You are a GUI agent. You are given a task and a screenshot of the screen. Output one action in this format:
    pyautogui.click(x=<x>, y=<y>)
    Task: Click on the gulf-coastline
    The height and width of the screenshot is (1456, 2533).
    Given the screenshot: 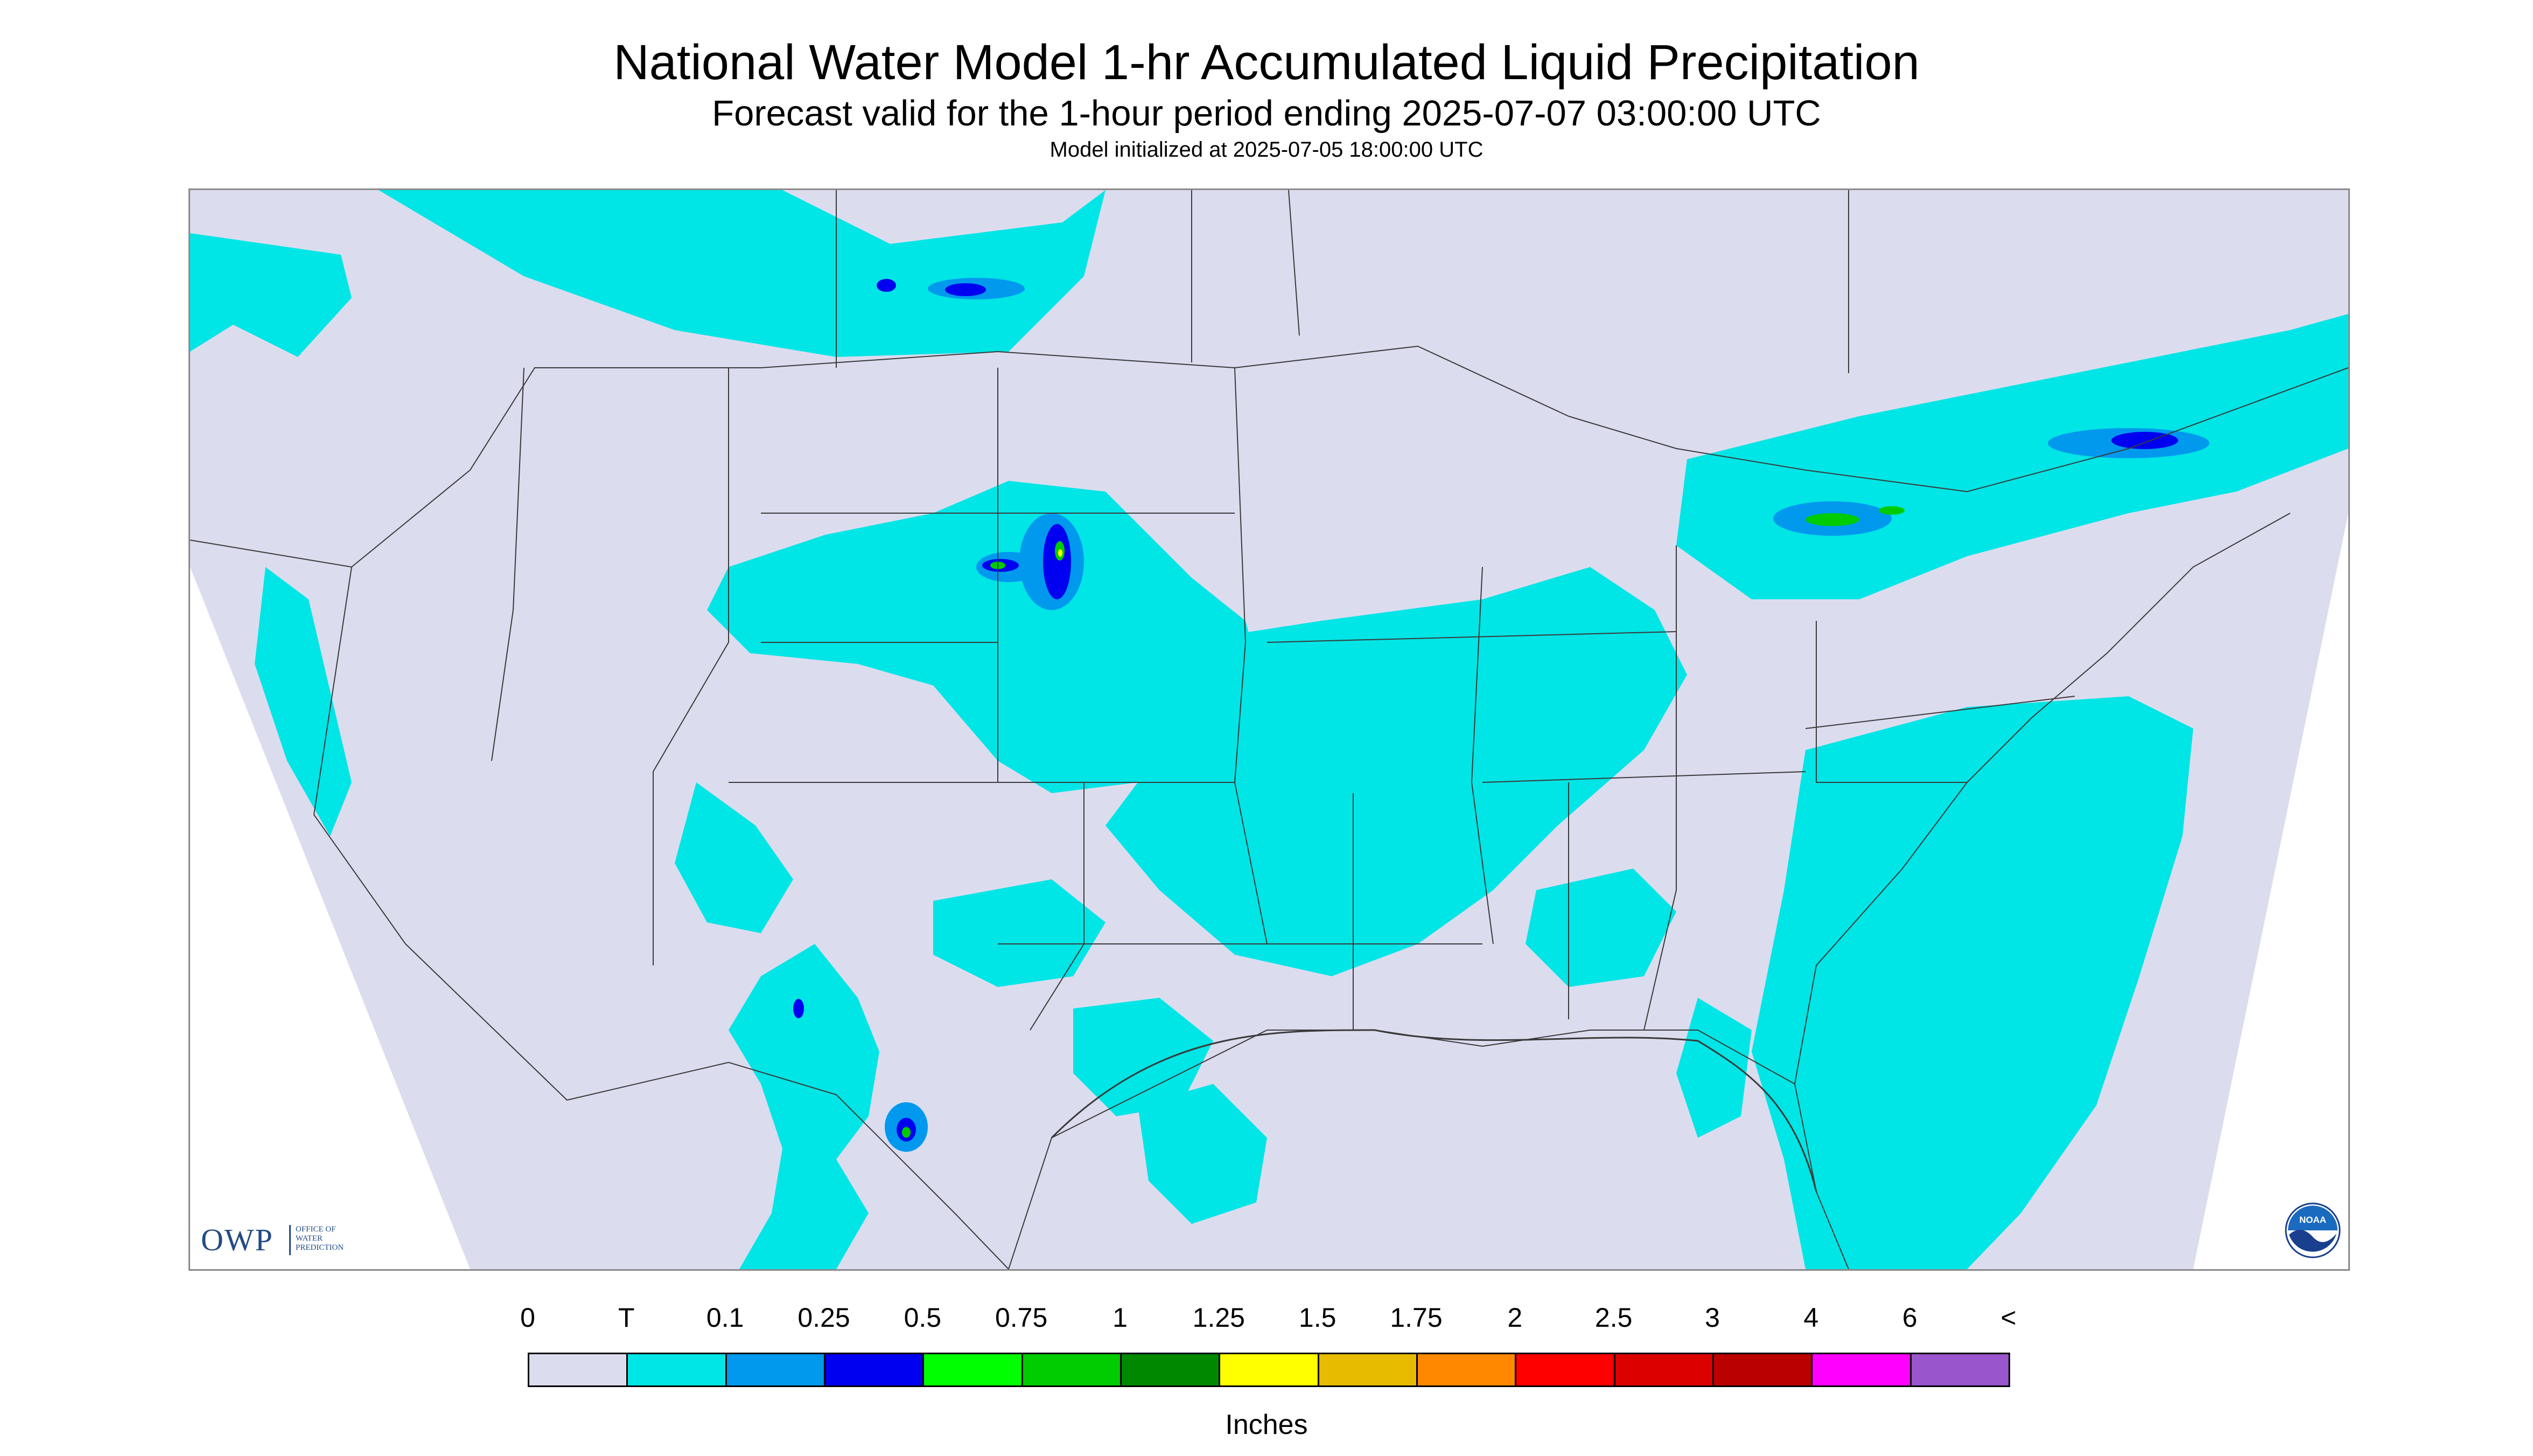 What is the action you would take?
    pyautogui.click(x=1434, y=1110)
    